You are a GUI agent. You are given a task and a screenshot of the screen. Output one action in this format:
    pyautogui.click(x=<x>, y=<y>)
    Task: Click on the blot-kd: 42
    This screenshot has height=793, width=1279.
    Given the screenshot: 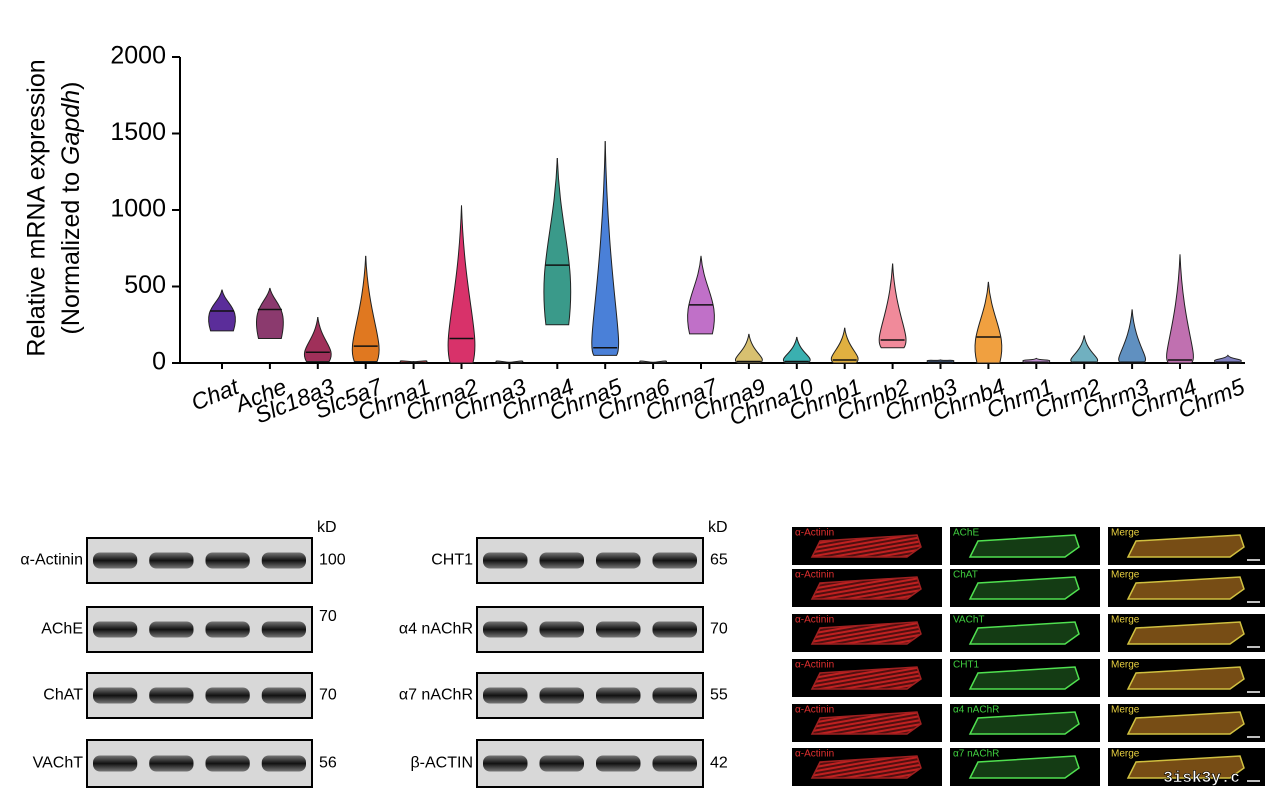 What is the action you would take?
    pyautogui.click(x=719, y=763)
    